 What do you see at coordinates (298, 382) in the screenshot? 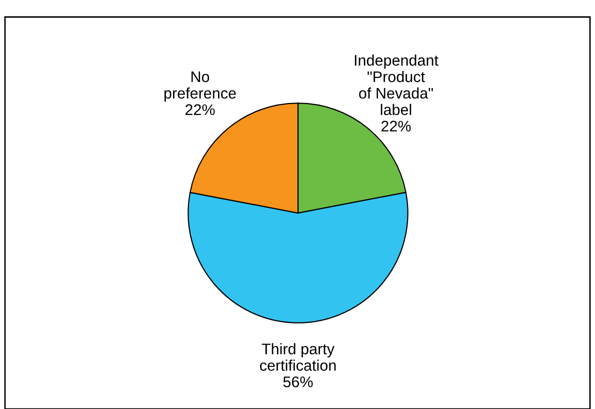
I see `data-label: 56%` at bounding box center [298, 382].